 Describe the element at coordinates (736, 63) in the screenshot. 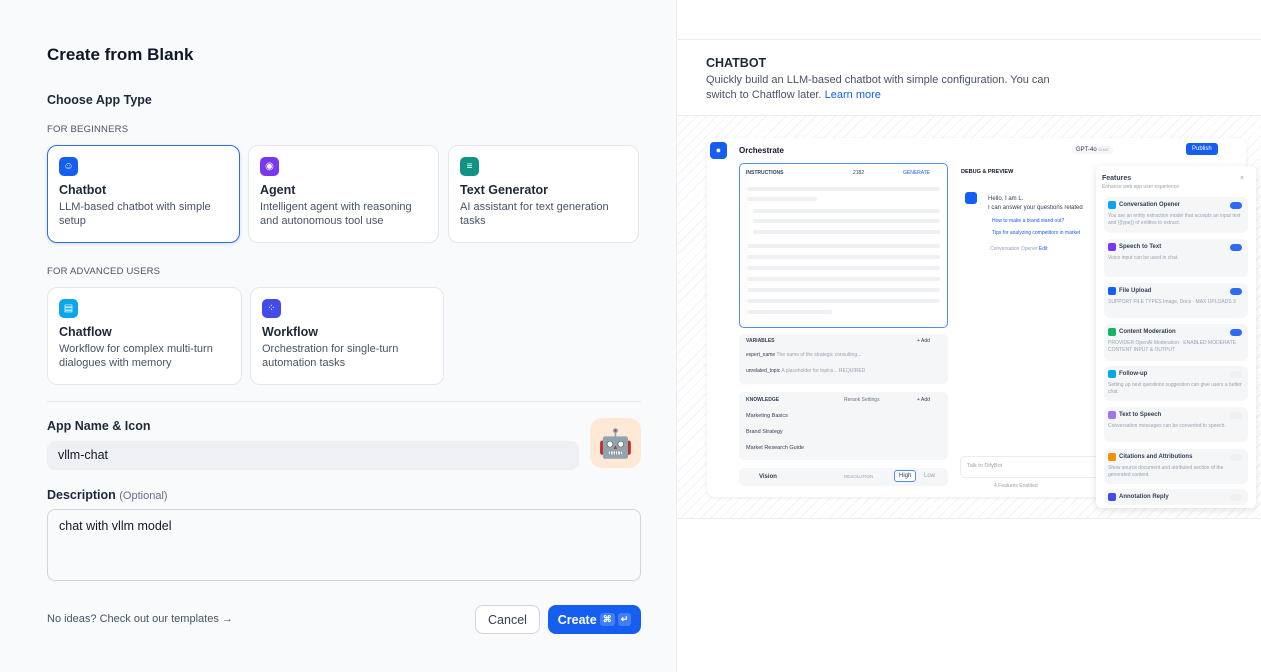

I see `preview-heading: CHATBOT` at that location.